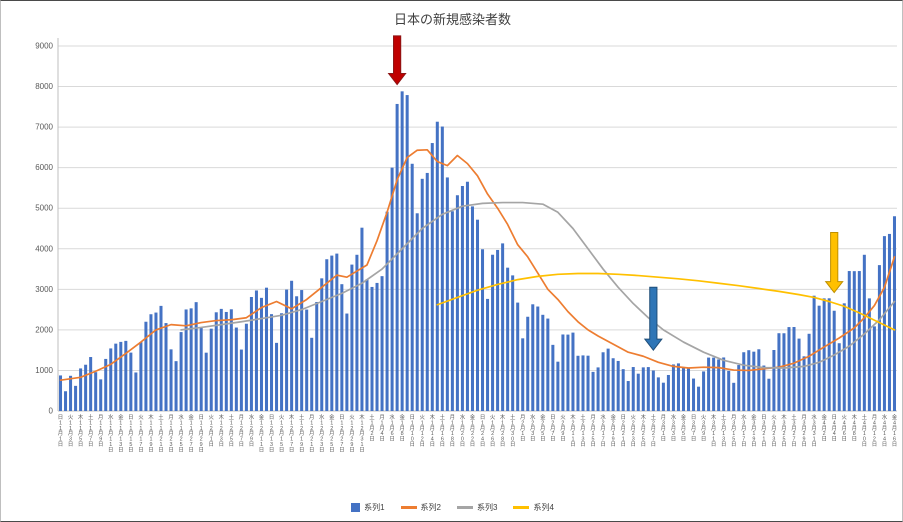  What do you see at coordinates (834, 263) in the screenshot?
I see `yellow-arrow` at bounding box center [834, 263].